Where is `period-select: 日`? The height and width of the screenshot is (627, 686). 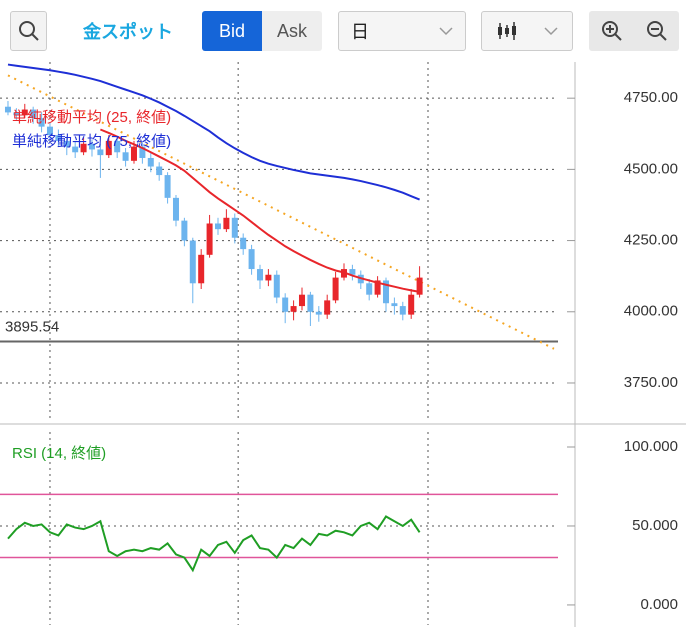
period-select: 日 is located at coordinates (402, 31).